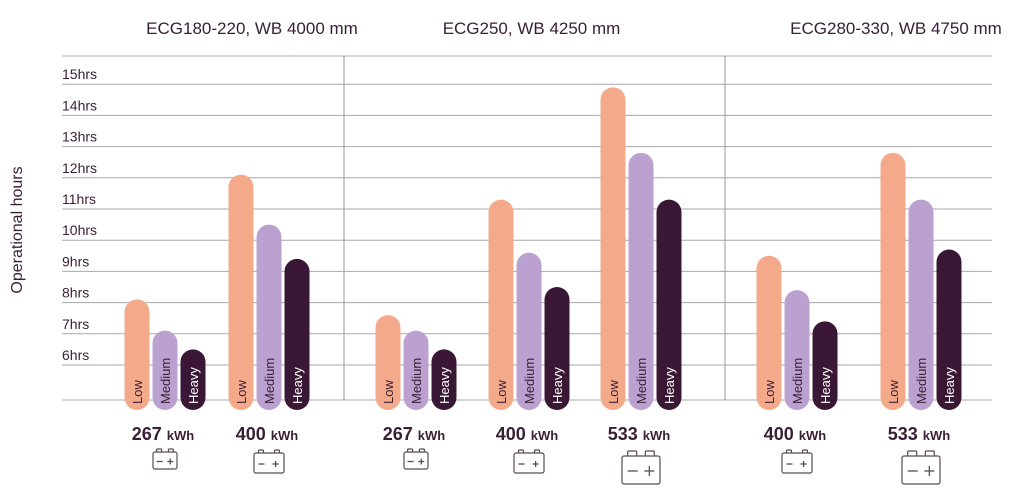 This screenshot has width=1024, height=494. I want to click on y-tick-label: 8hrs, so click(75, 293).